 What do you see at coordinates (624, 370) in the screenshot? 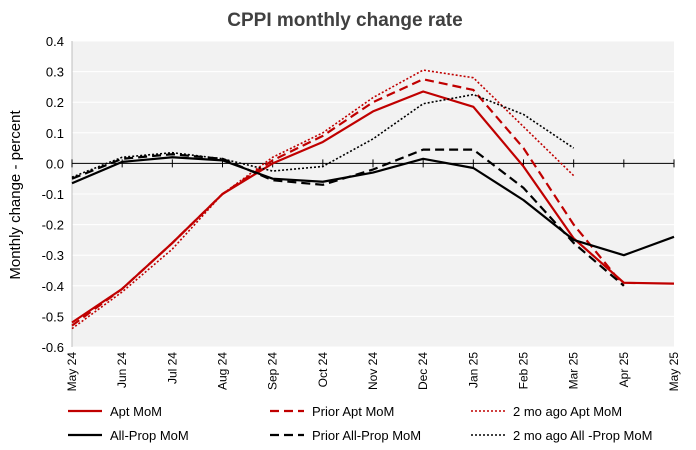
I see `x-tick-label: Apr 25` at bounding box center [624, 370].